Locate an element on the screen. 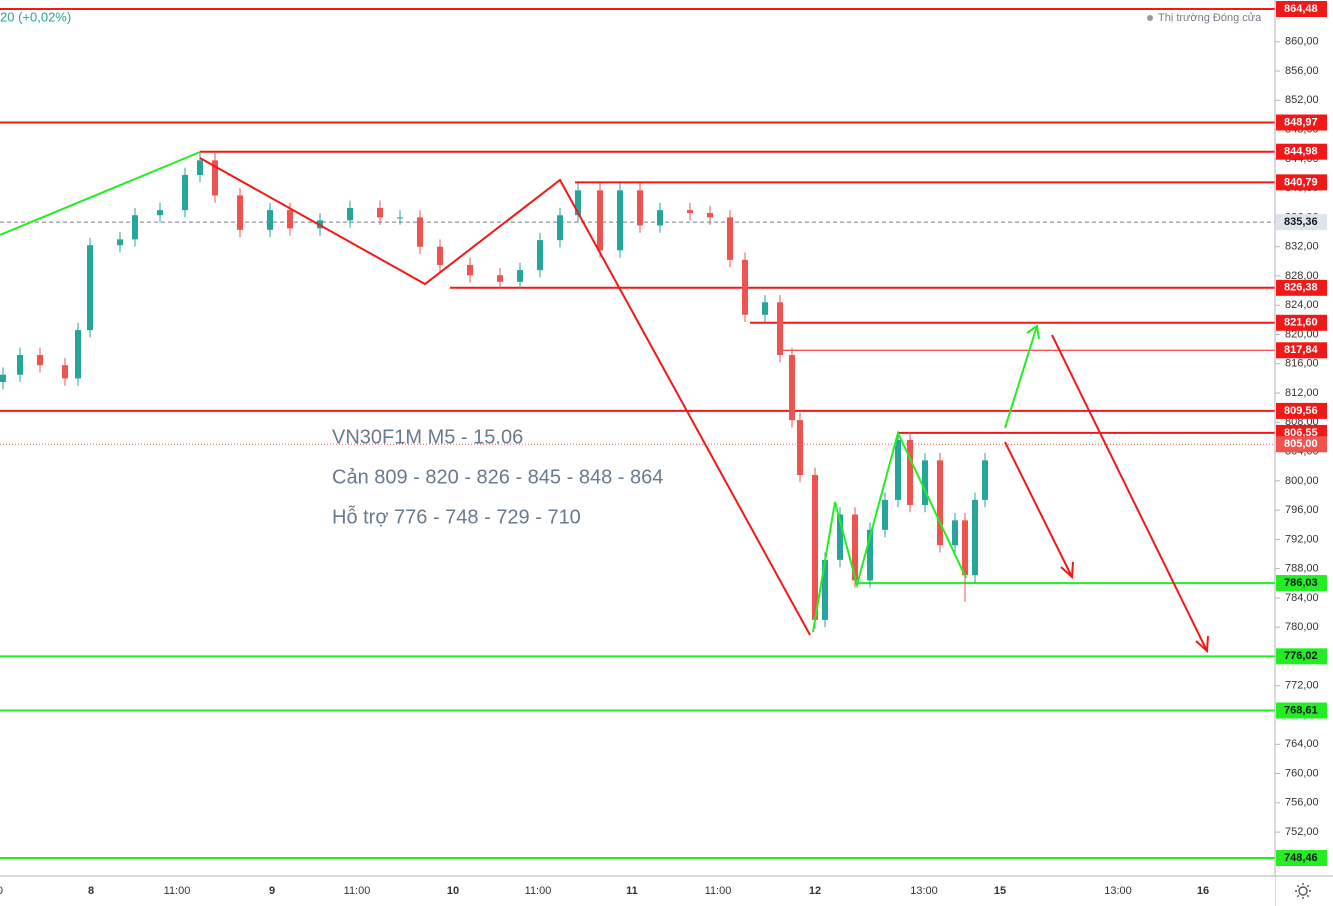 Image resolution: width=1333 pixels, height=906 pixels. level-label: 848,97 is located at coordinates (1301, 122).